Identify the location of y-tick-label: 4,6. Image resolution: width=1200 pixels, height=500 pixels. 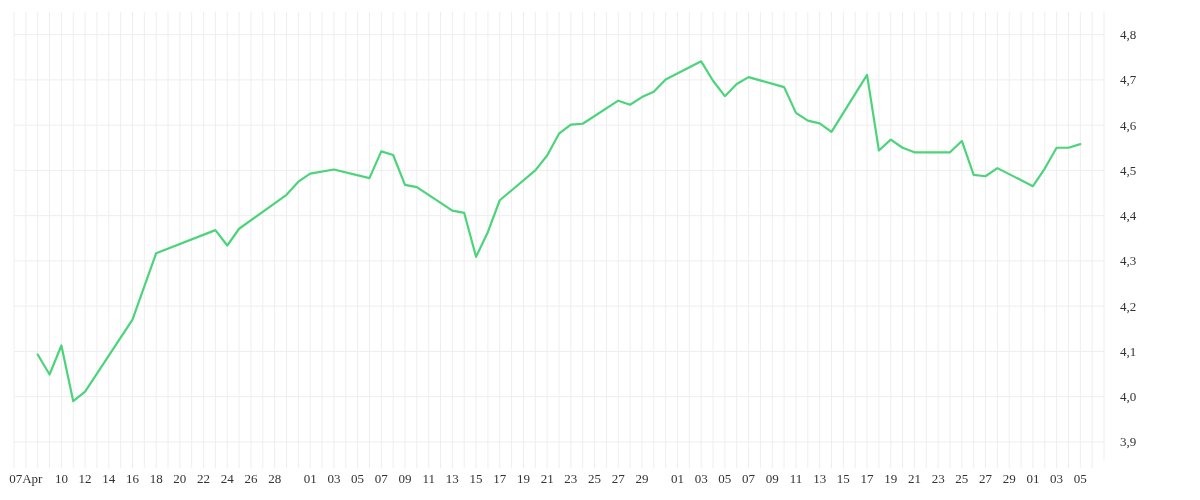
(1128, 125).